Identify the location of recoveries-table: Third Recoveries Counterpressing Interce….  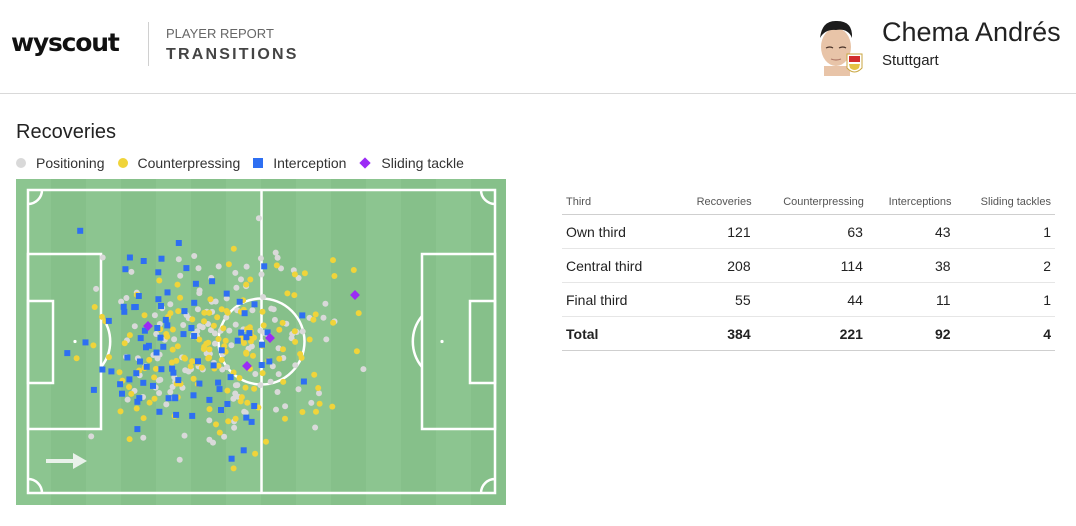
(808, 270).